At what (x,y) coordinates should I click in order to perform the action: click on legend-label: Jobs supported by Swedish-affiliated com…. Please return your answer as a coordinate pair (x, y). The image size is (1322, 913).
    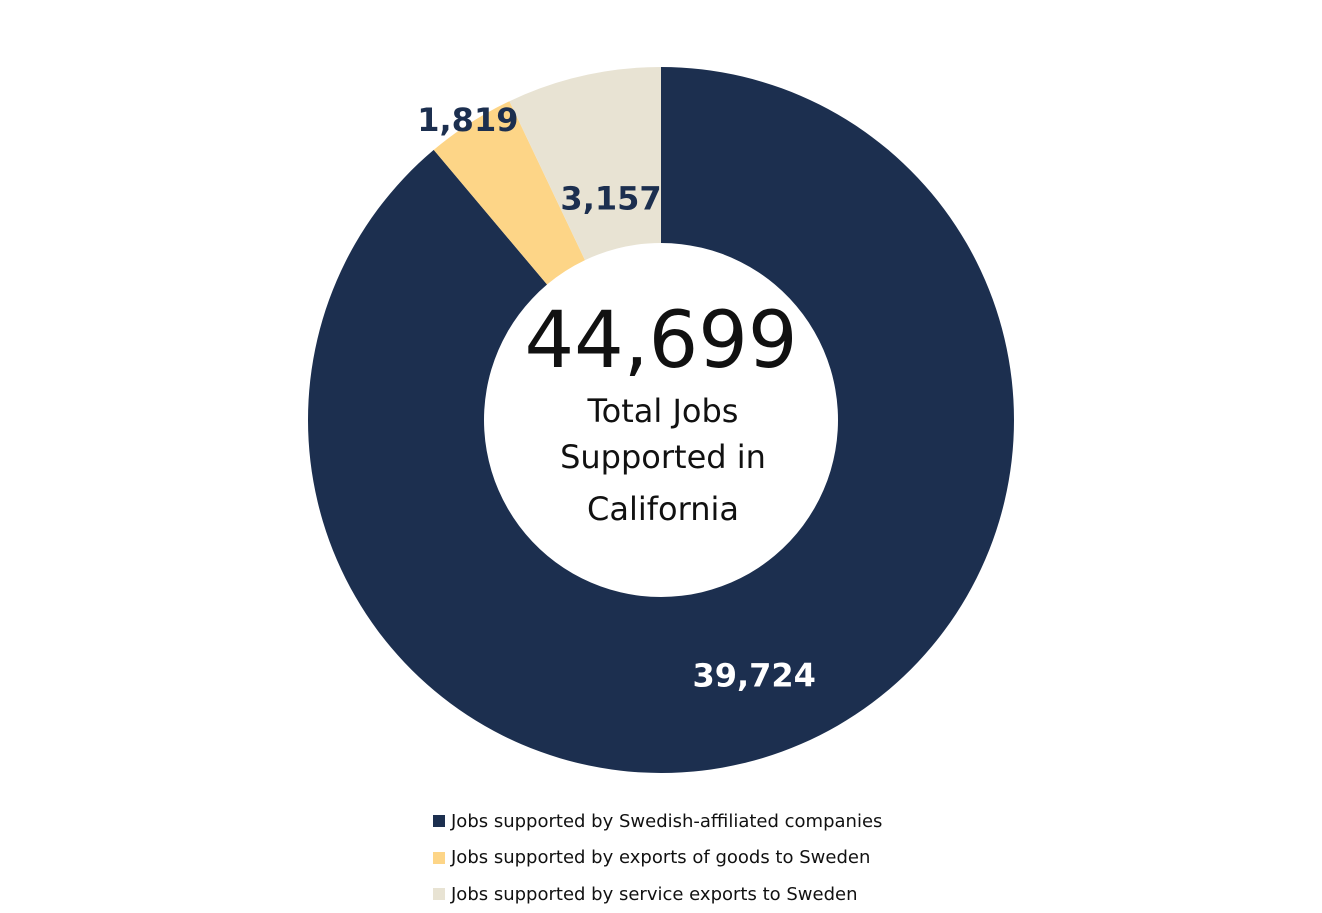
    Looking at the image, I should click on (667, 821).